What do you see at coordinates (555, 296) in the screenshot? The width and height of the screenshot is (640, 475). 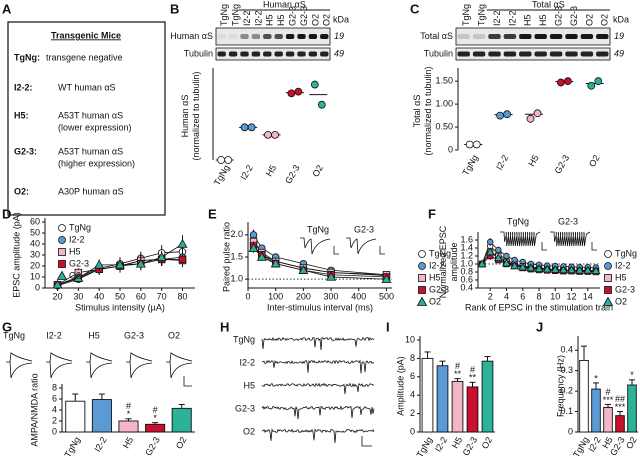 I see `x-tick-label: 10` at bounding box center [555, 296].